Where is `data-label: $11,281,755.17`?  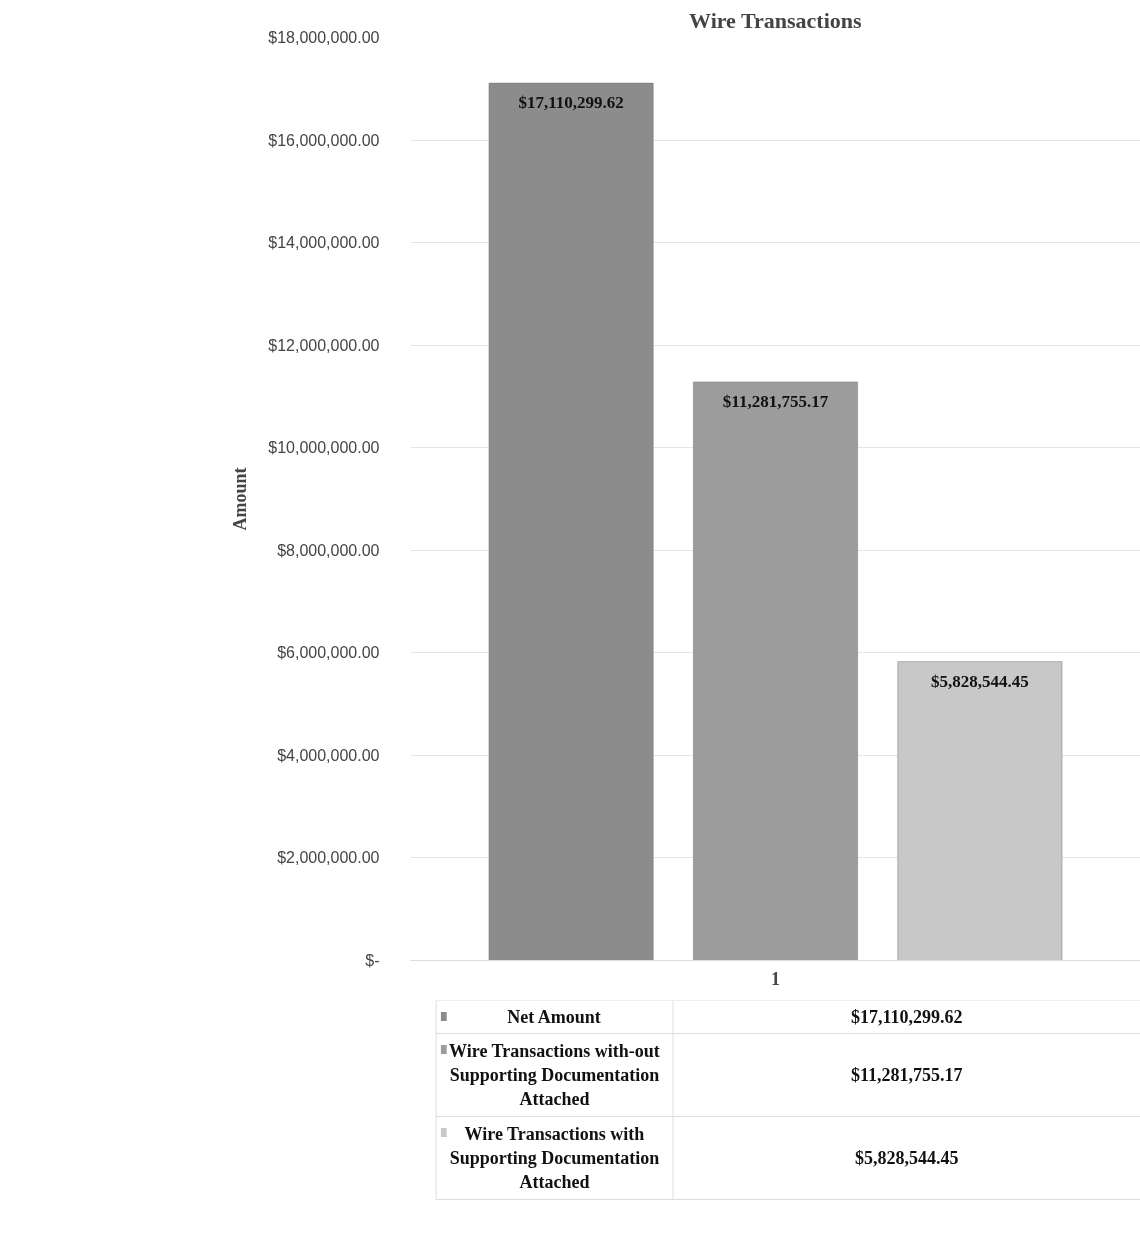 data-label: $11,281,755.17 is located at coordinates (775, 401).